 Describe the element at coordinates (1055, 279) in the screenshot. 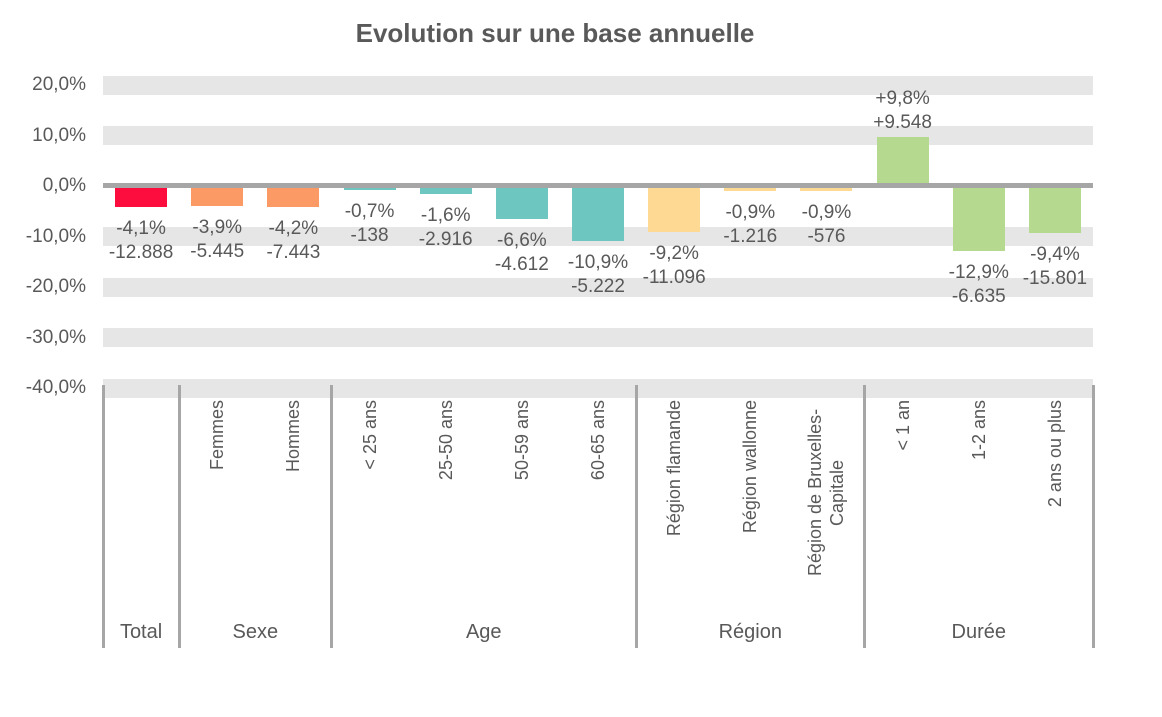

I see `bar-abs-label: -15.801` at that location.